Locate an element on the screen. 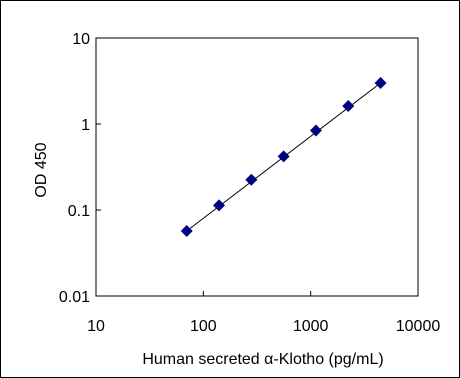 The image size is (460, 378). x-tick-label: 10 is located at coordinates (96, 326).